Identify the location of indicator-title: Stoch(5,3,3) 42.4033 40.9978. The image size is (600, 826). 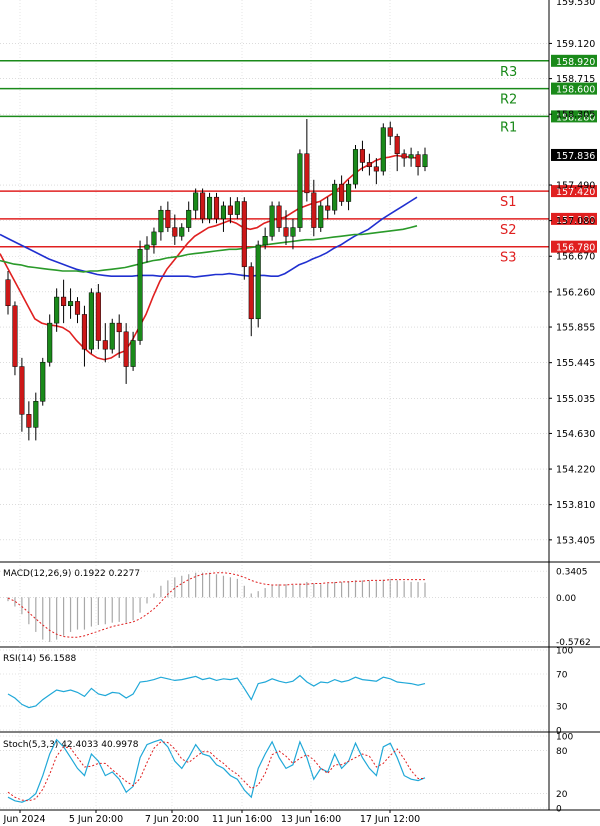
(71, 745).